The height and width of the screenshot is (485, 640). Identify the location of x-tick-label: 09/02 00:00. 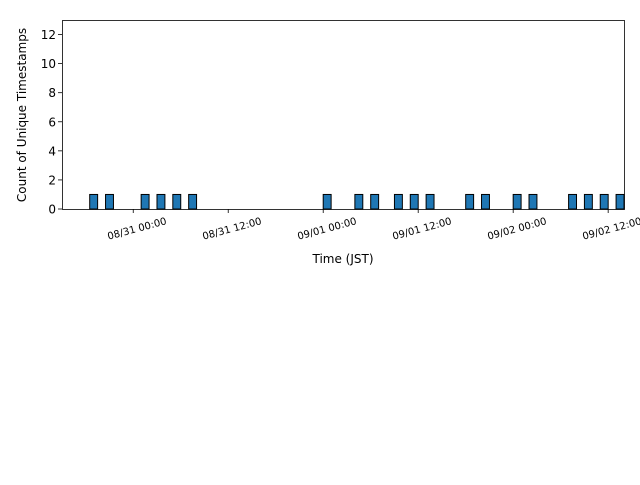
(517, 229).